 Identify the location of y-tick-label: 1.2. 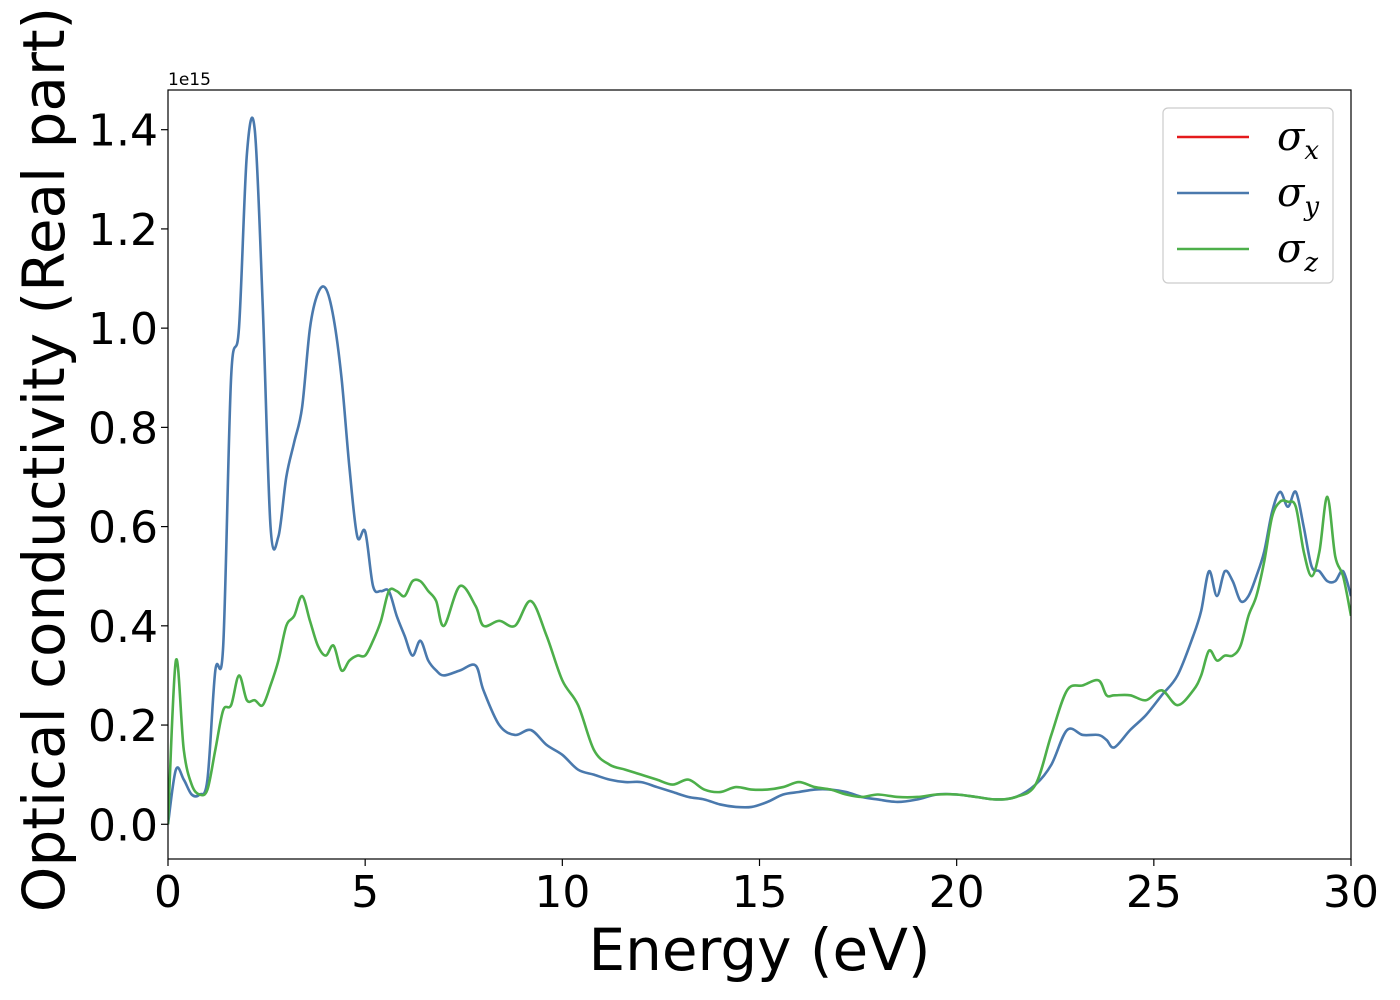
(123, 230).